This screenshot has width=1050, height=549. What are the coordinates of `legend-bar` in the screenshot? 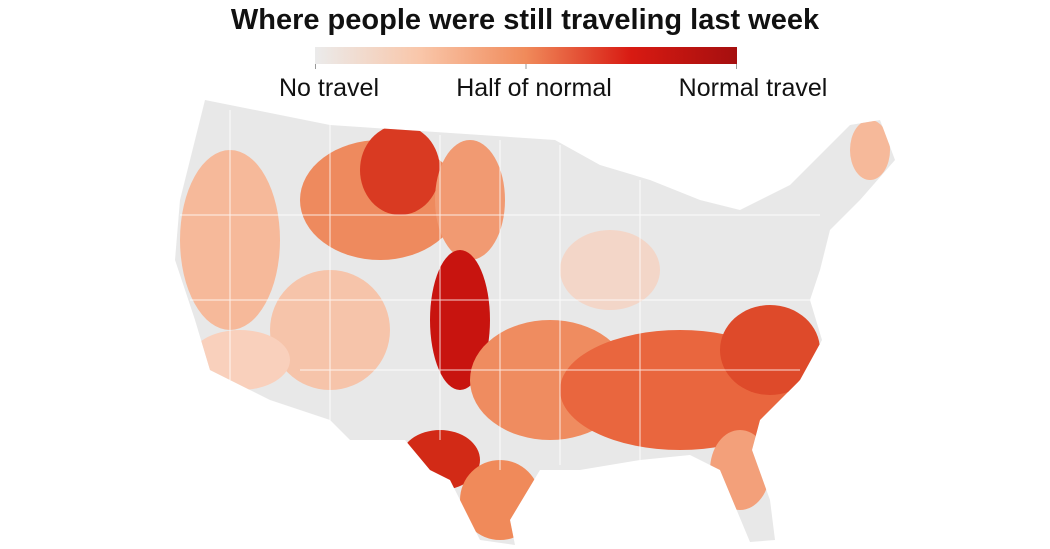 It's located at (526, 55).